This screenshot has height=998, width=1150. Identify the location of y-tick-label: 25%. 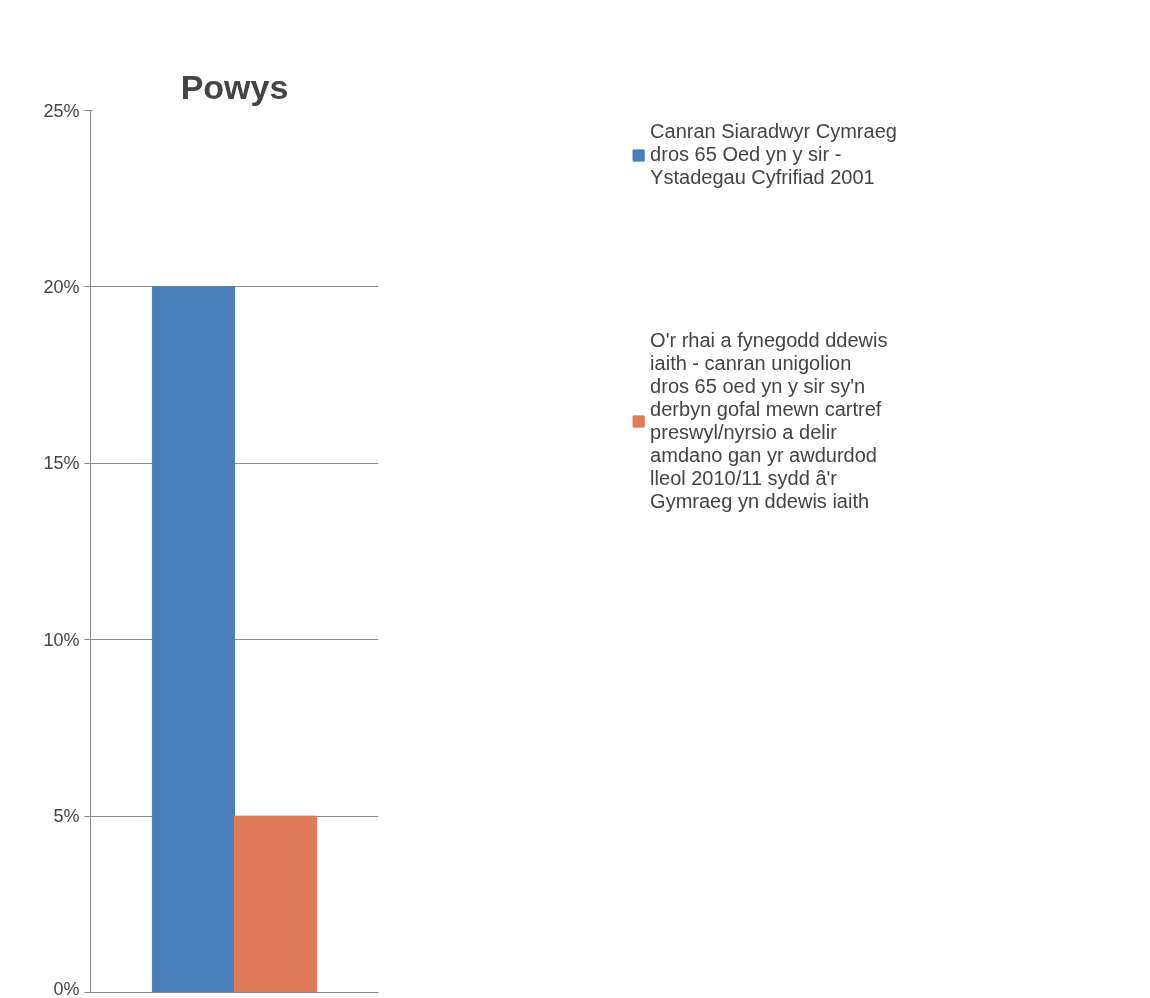
(61, 110).